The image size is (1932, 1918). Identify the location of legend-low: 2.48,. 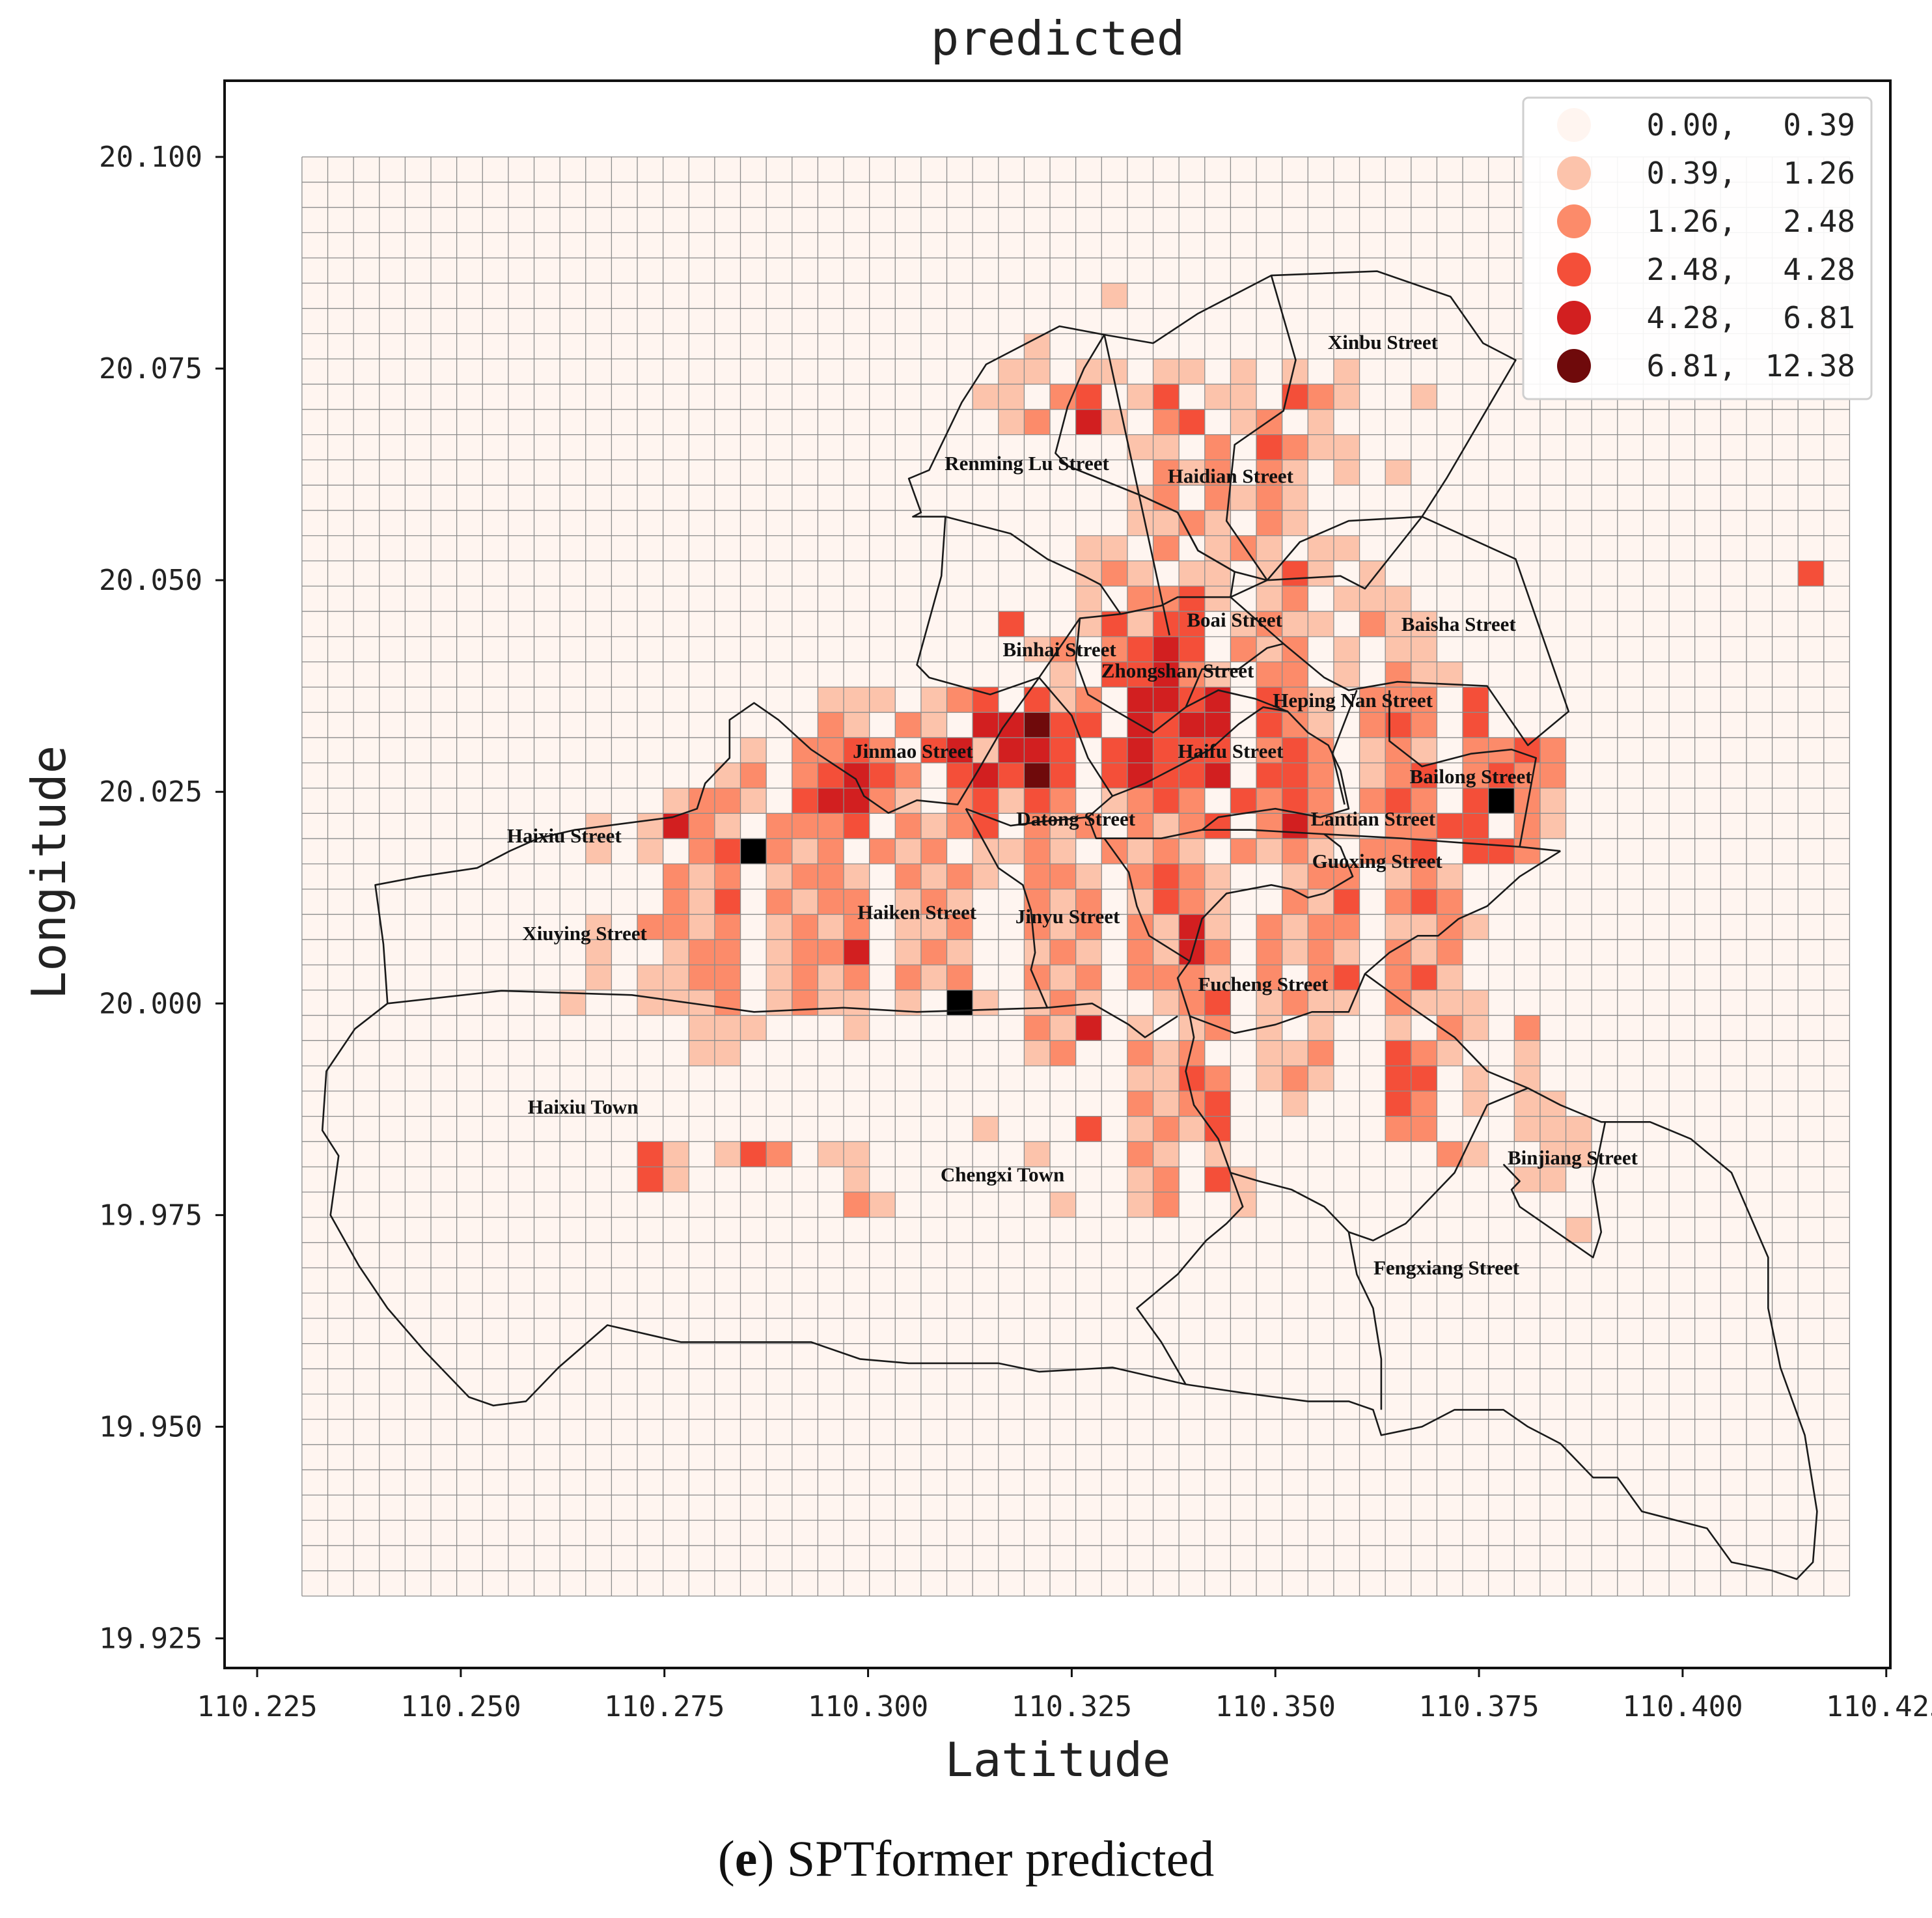
(1692, 269).